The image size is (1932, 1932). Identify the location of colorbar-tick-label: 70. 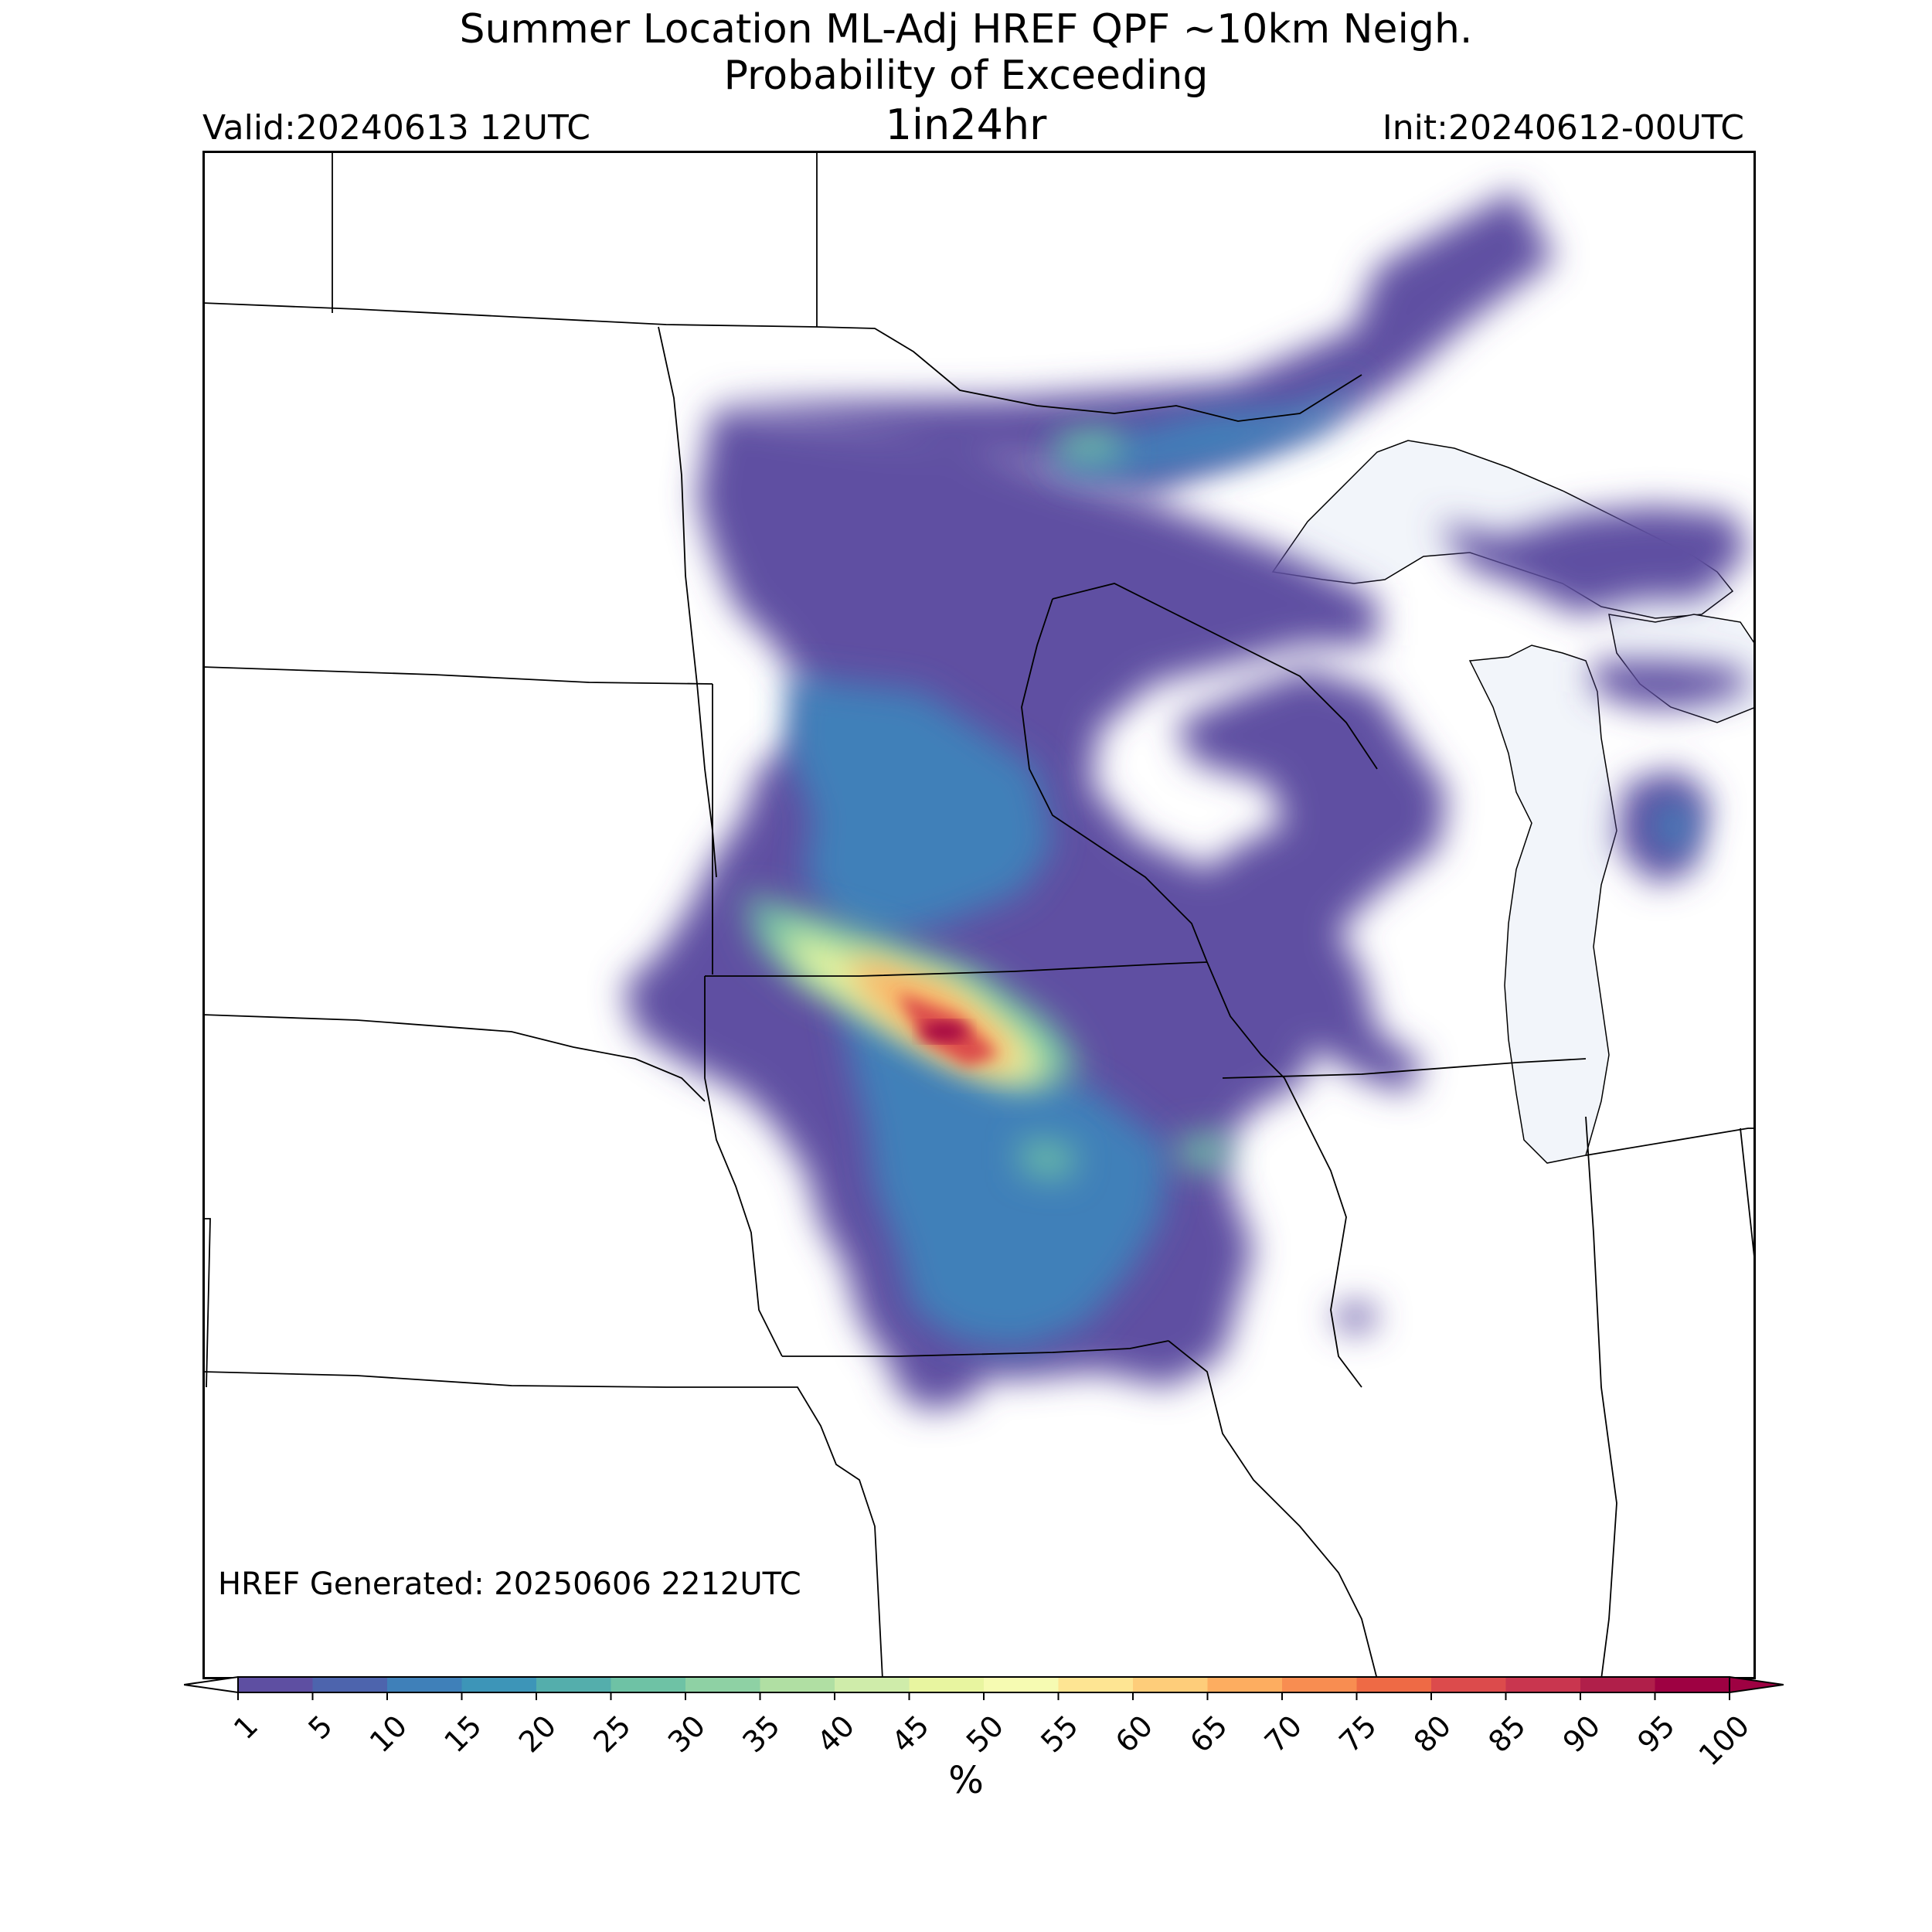
(1283, 1734).